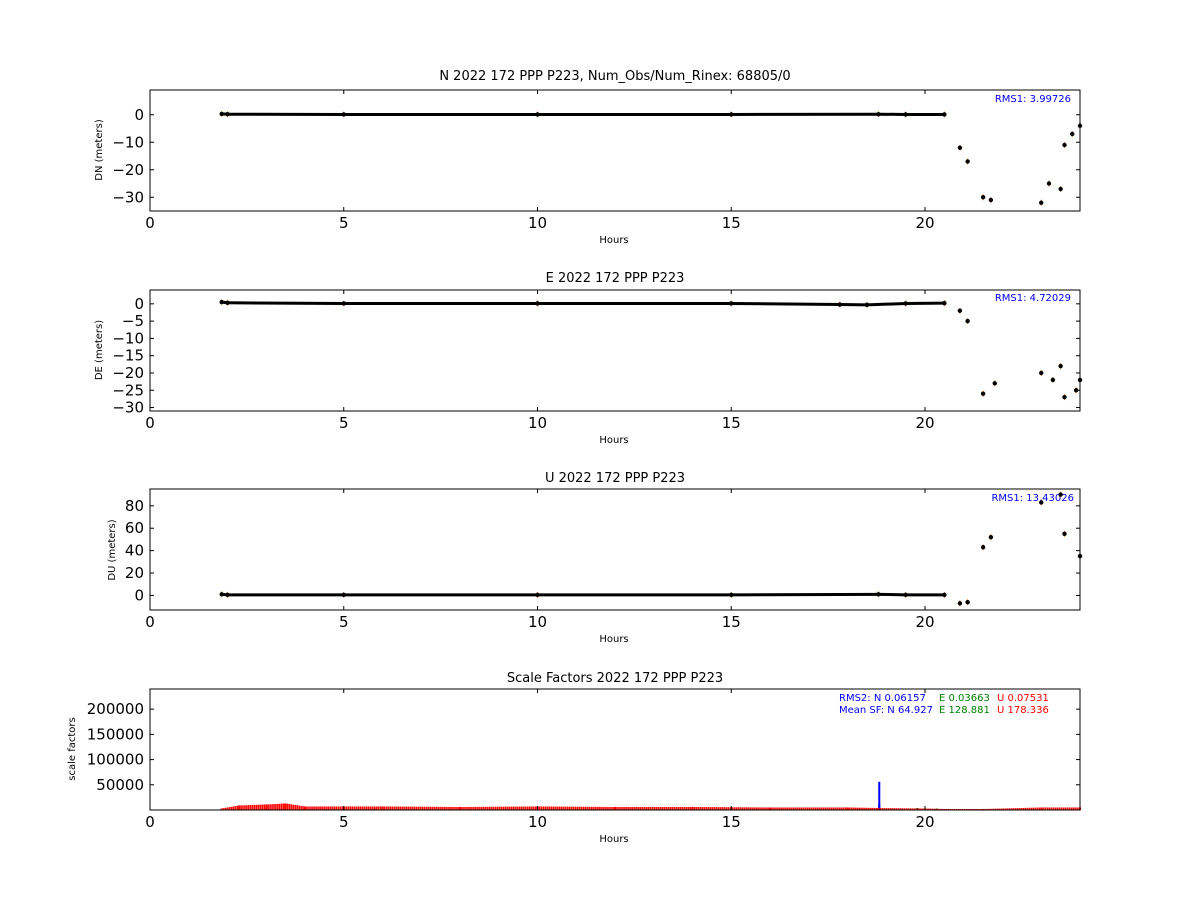 The width and height of the screenshot is (1200, 900). What do you see at coordinates (615, 278) in the screenshot?
I see `panel-e-title: E 2022 172 PPP P223` at bounding box center [615, 278].